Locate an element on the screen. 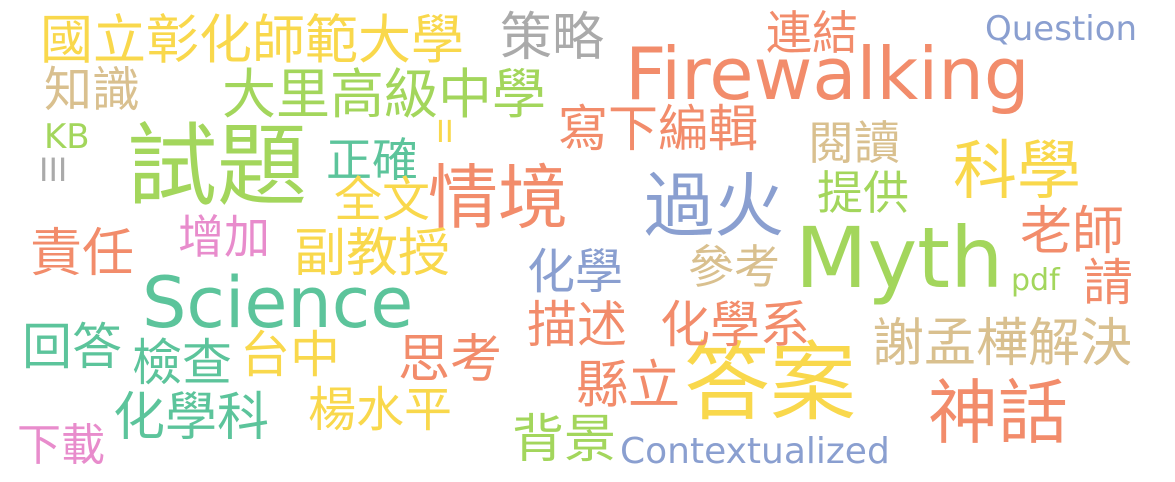 The image size is (1175, 482). word-pdf: pdf is located at coordinates (1035, 280).